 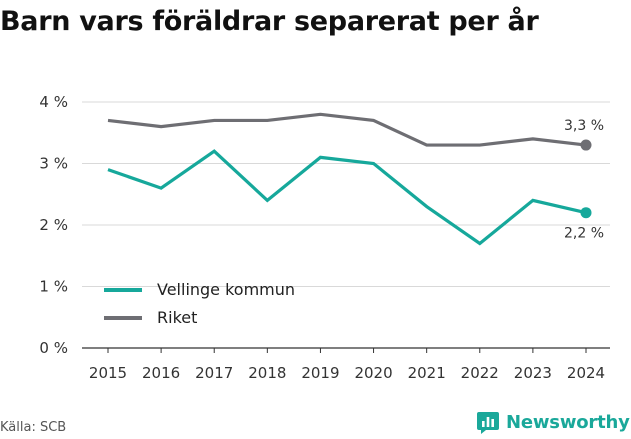 I want to click on y-tick-label: 3 %, so click(x=53, y=164).